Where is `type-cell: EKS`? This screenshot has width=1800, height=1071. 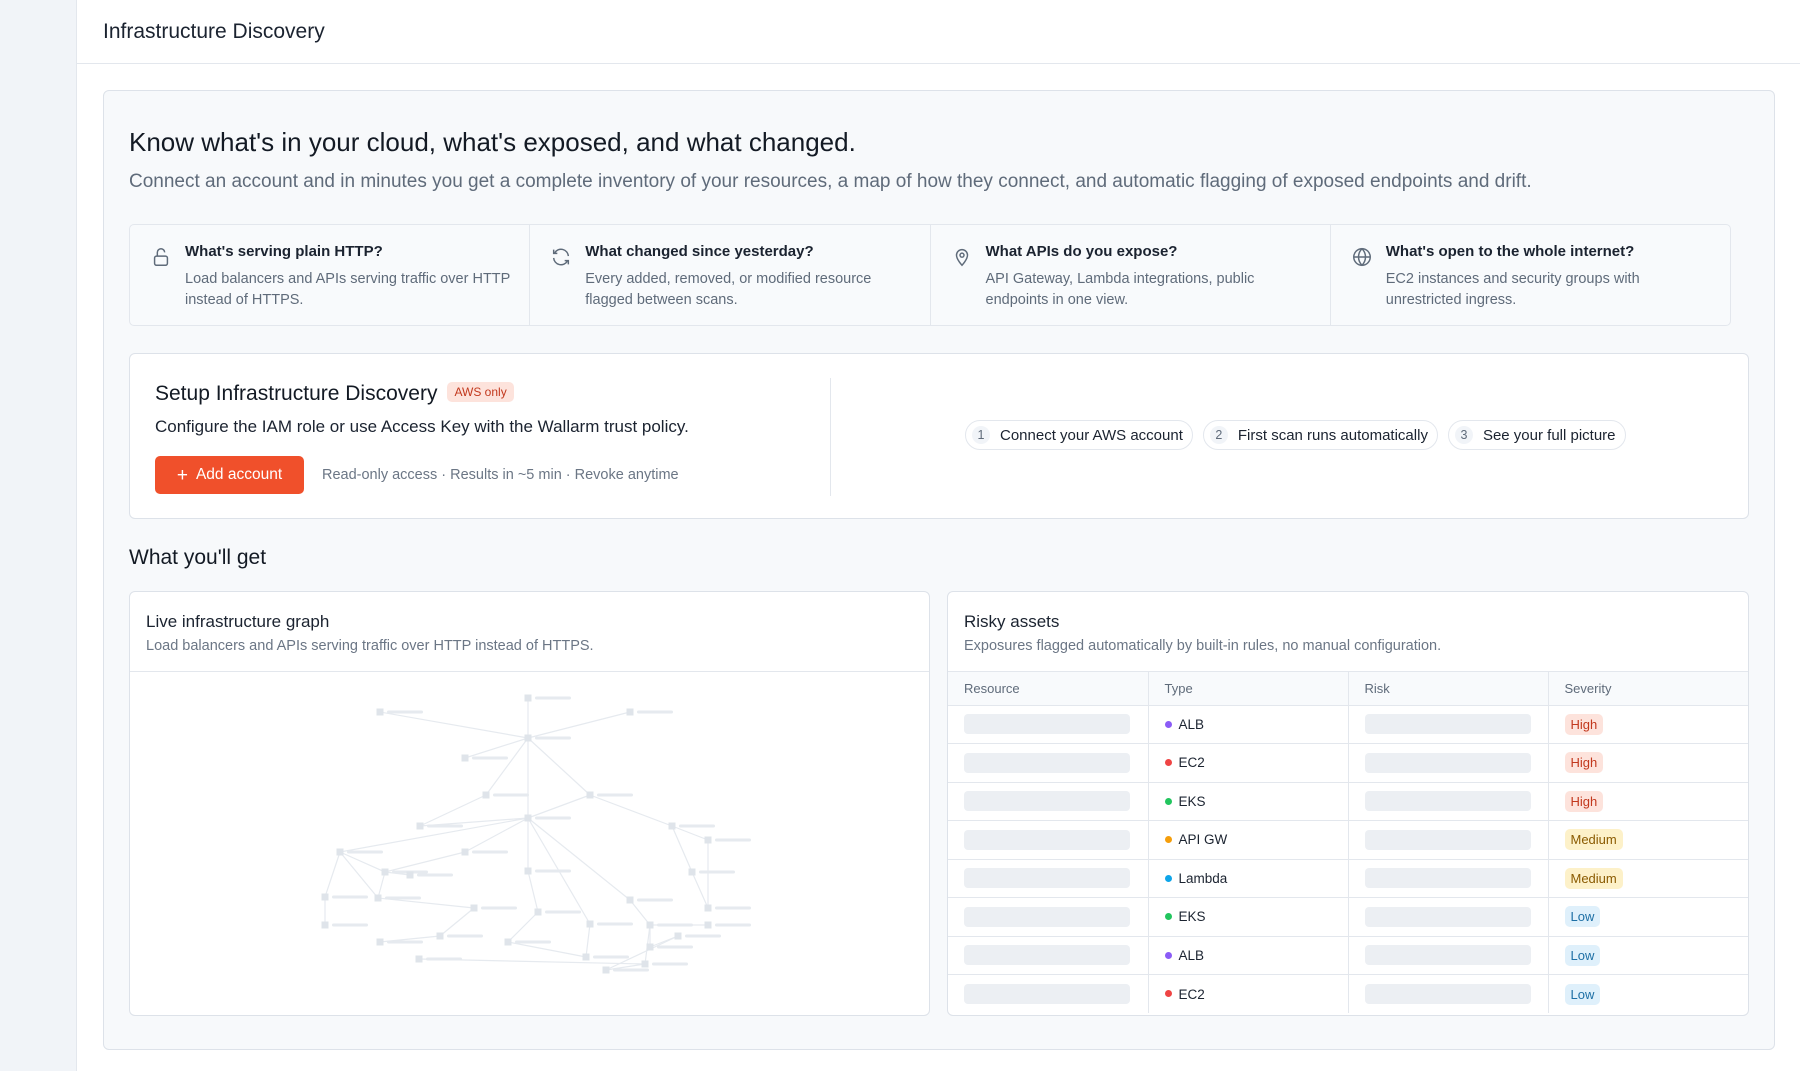
type-cell: EKS is located at coordinates (1248, 917).